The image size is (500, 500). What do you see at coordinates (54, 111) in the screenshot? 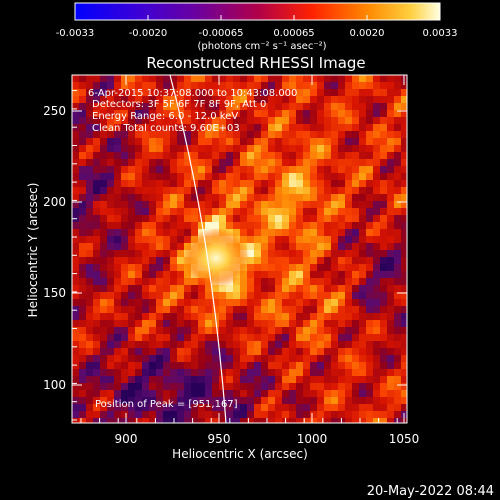
I see `y-tick-label: 250` at bounding box center [54, 111].